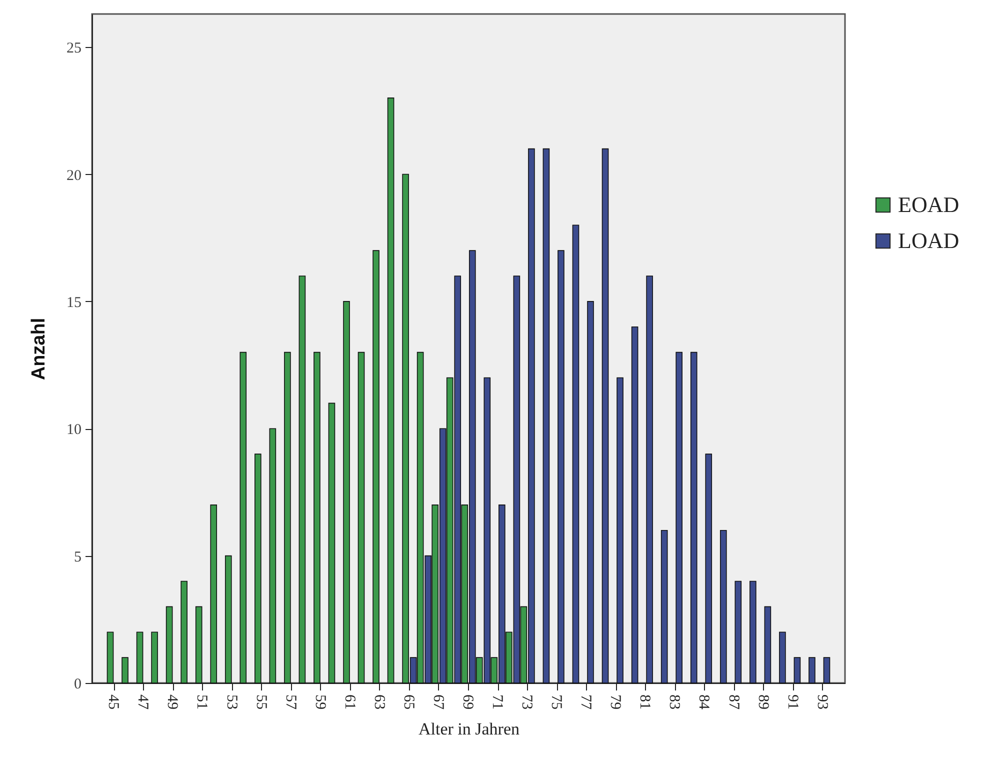 The width and height of the screenshot is (990, 762). Describe the element at coordinates (497, 702) in the screenshot. I see `x-tick-label: 71` at that location.